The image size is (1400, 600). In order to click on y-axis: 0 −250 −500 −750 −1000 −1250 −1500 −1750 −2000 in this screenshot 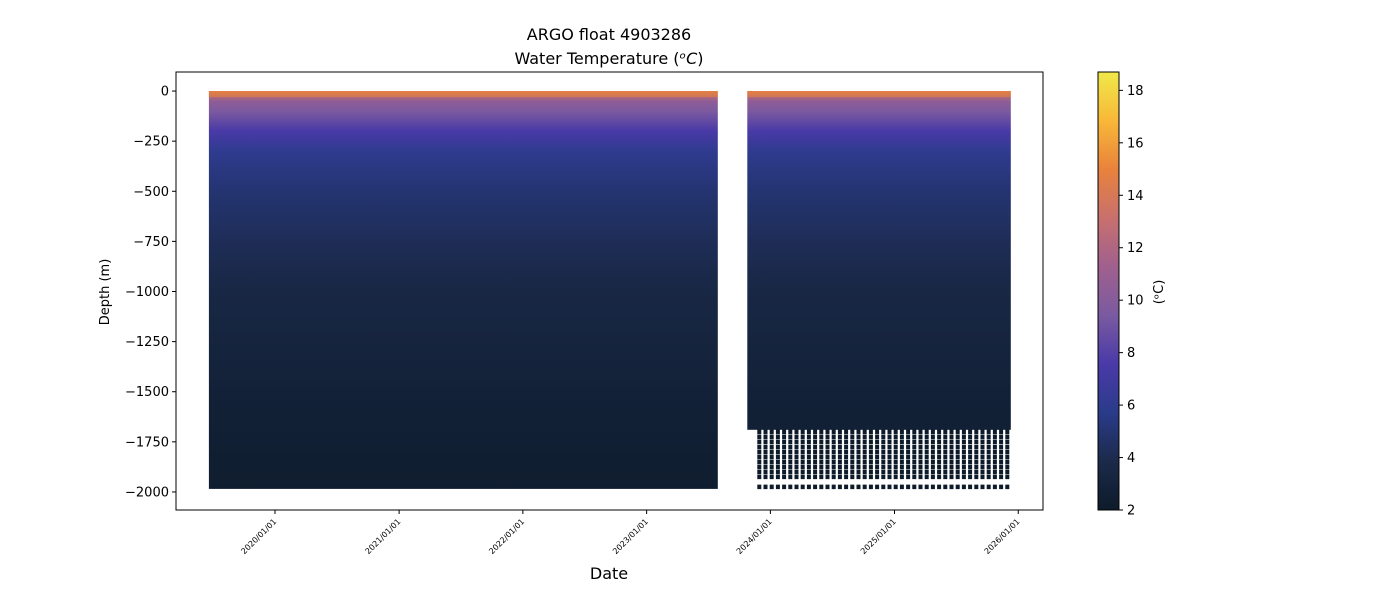, I will do `click(150, 292)`.